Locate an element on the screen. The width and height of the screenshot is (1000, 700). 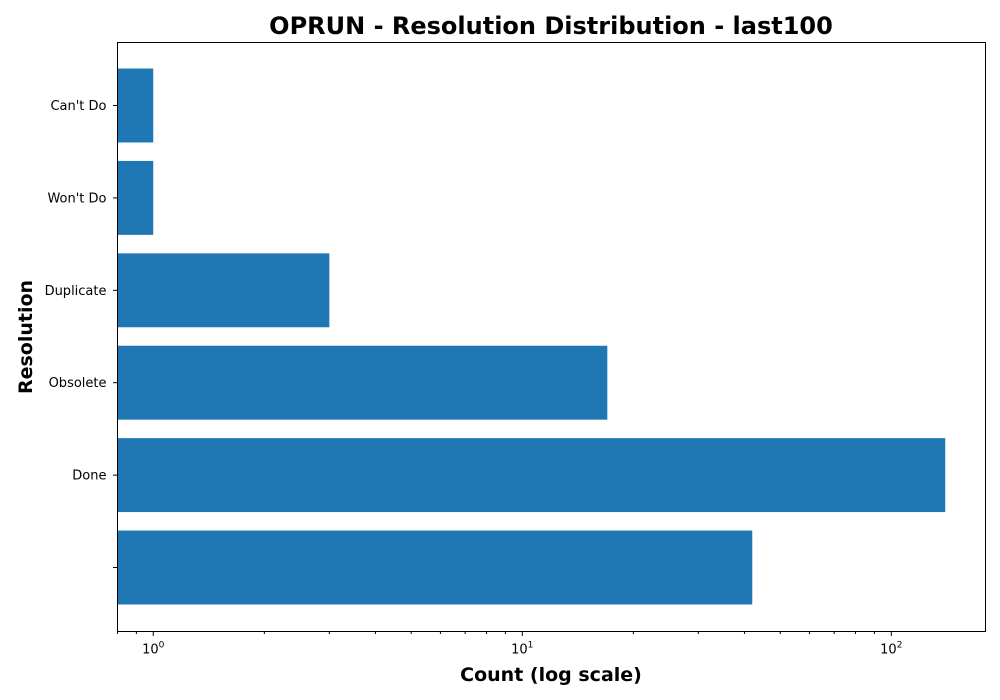
x-tick-label-0: 100 is located at coordinates (153, 649).